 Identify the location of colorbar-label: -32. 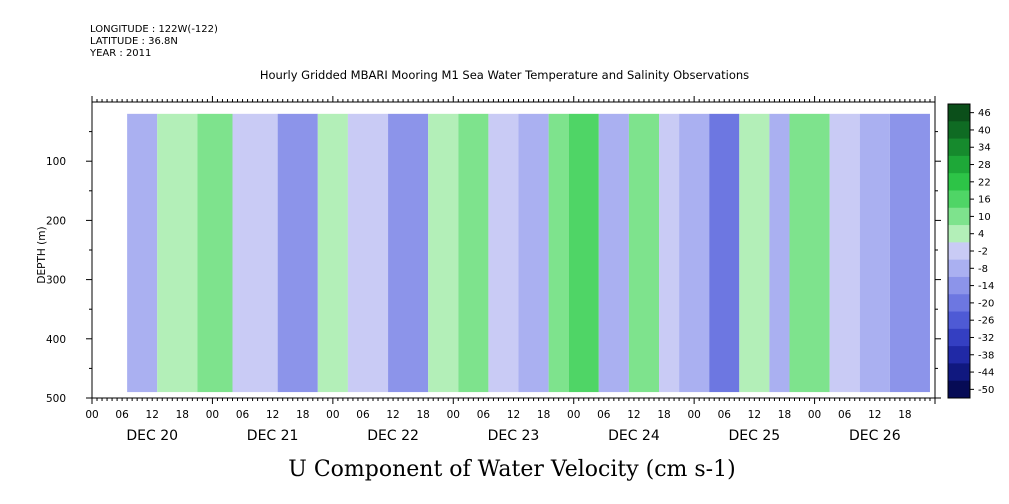
(986, 338).